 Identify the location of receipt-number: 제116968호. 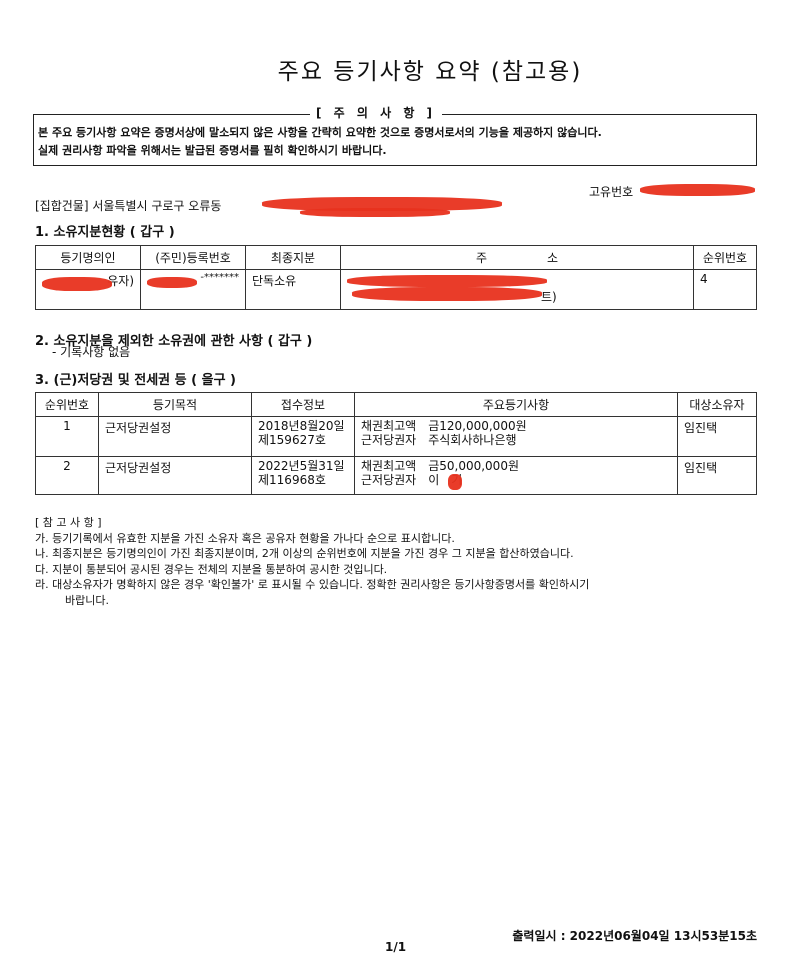
(292, 480).